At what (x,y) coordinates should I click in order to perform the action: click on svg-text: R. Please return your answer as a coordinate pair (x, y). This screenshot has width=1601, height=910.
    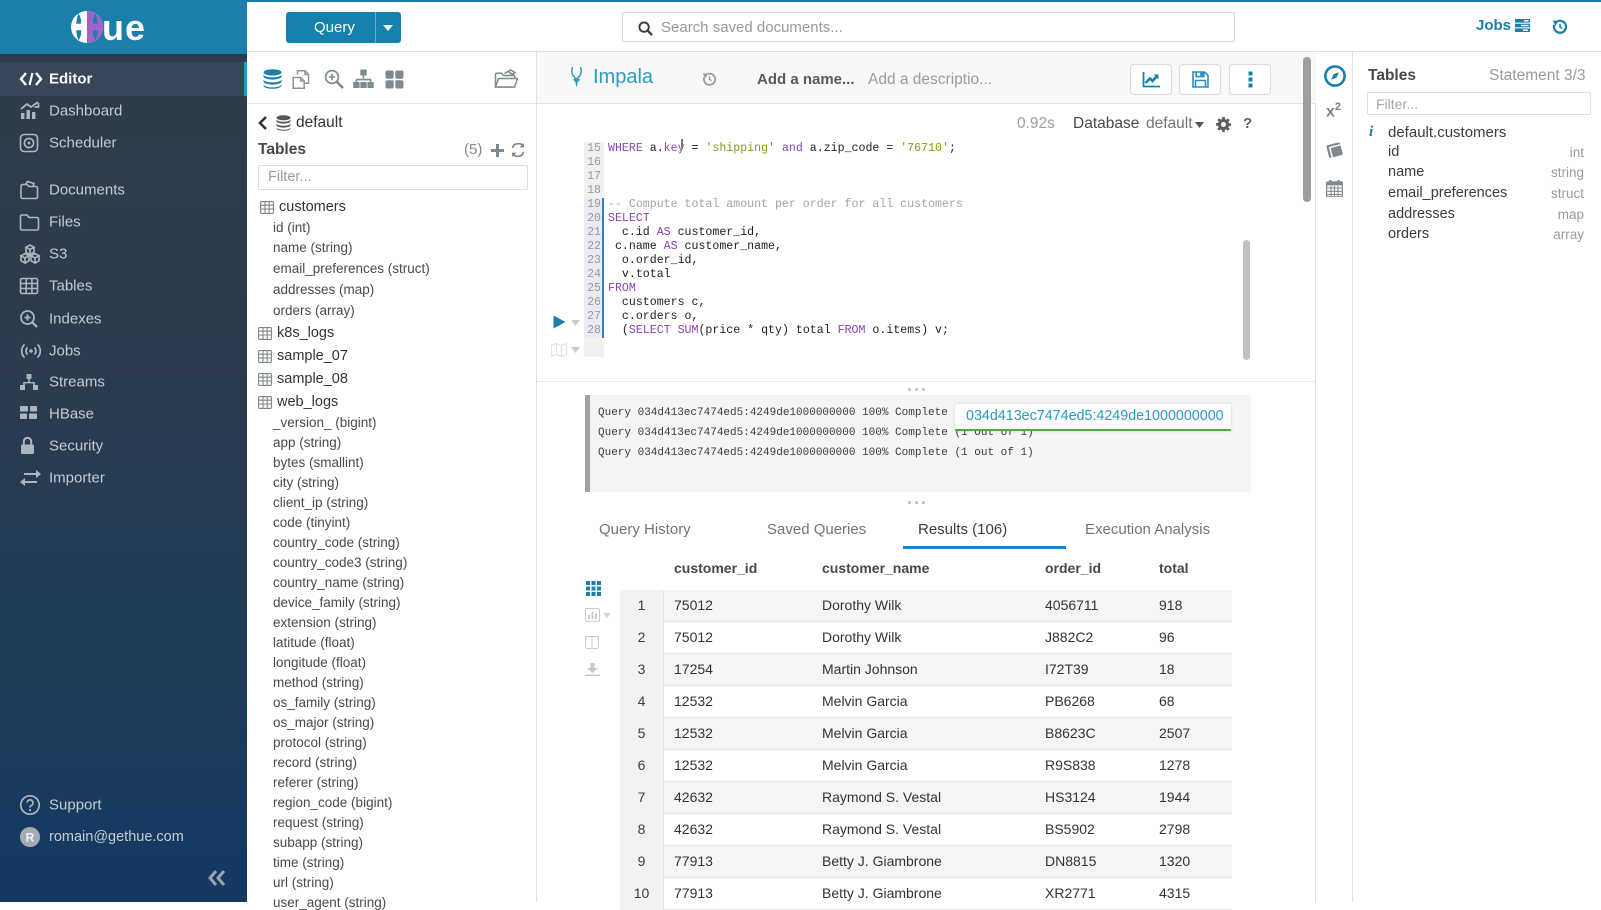
    Looking at the image, I should click on (30, 838).